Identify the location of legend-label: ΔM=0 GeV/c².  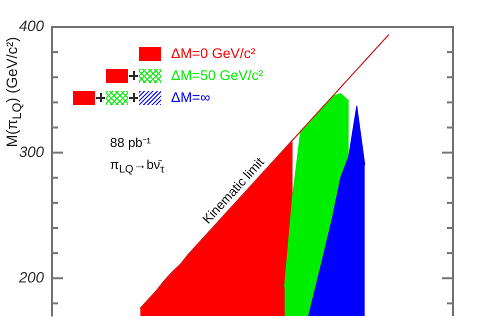
(213, 53).